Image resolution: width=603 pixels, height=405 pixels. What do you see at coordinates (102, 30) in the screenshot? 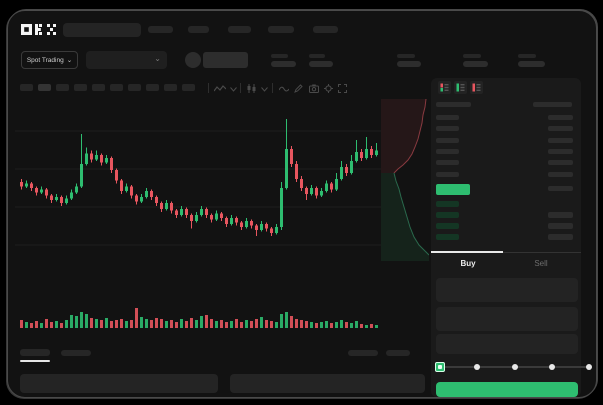
I see `search-input` at bounding box center [102, 30].